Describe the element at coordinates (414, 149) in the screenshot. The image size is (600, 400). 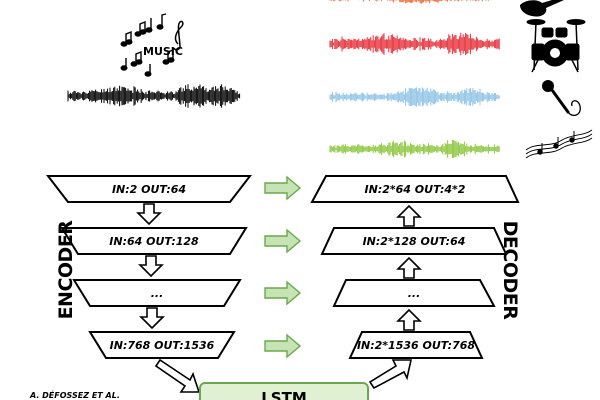
I see `other-waveform` at that location.